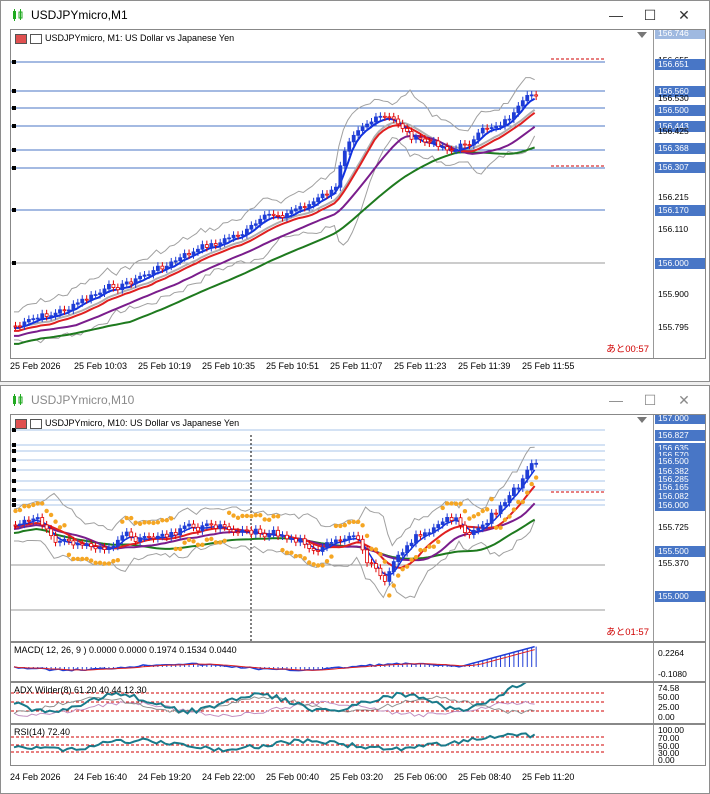  What do you see at coordinates (679, 745) in the screenshot?
I see `rsi-axis: 100.00 70.00 50.00 30.00 0.00` at bounding box center [679, 745].